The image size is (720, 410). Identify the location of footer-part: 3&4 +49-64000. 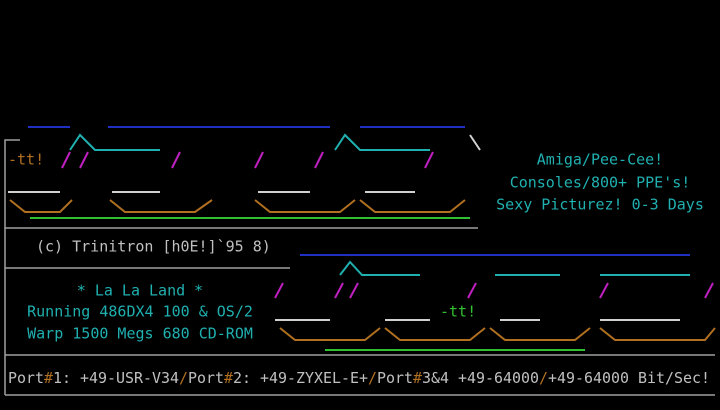
(480, 378).